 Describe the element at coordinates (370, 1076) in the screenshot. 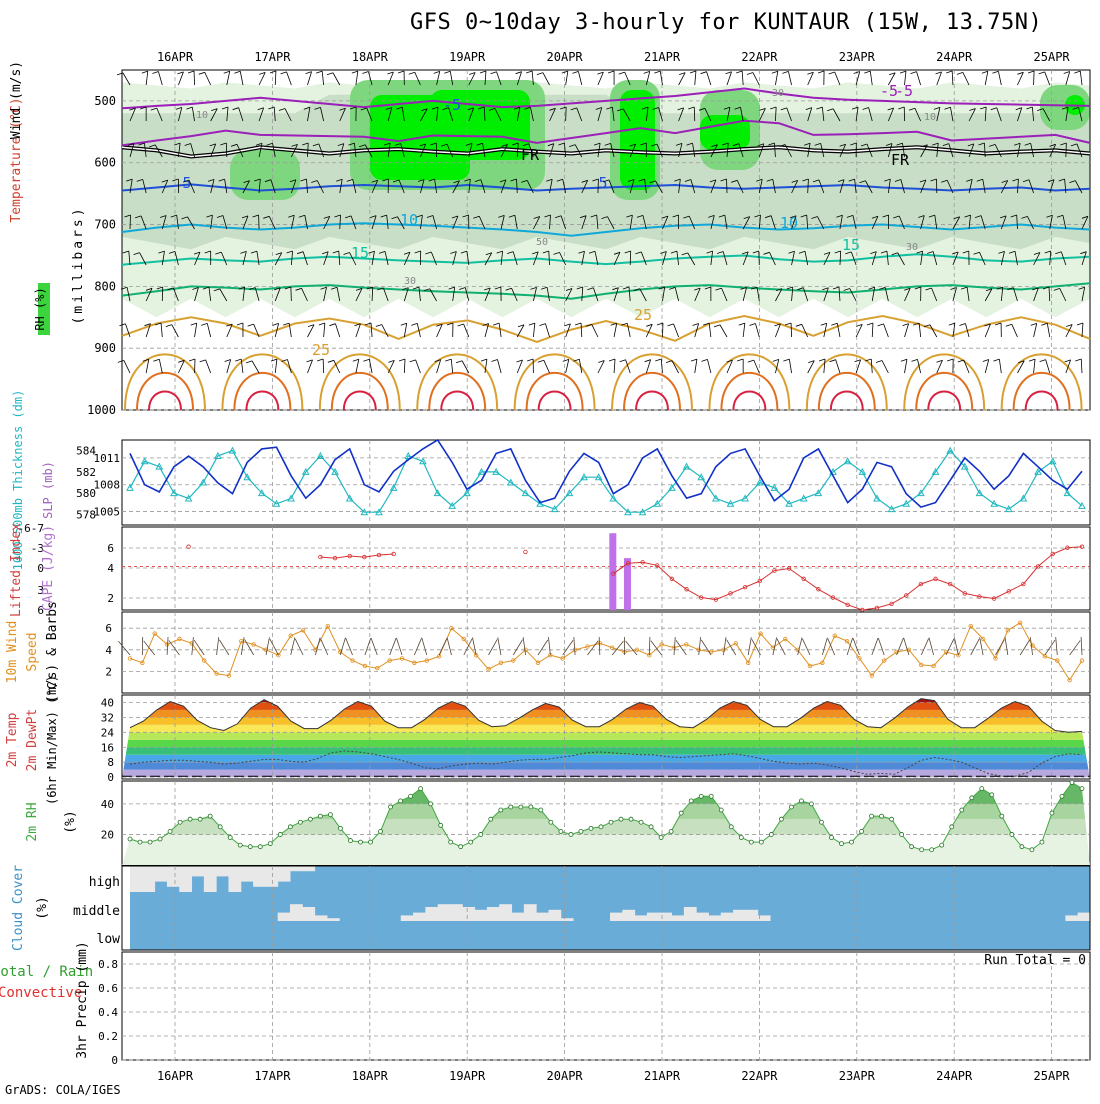

I see `x-tick-label-bottom: 18APR` at that location.